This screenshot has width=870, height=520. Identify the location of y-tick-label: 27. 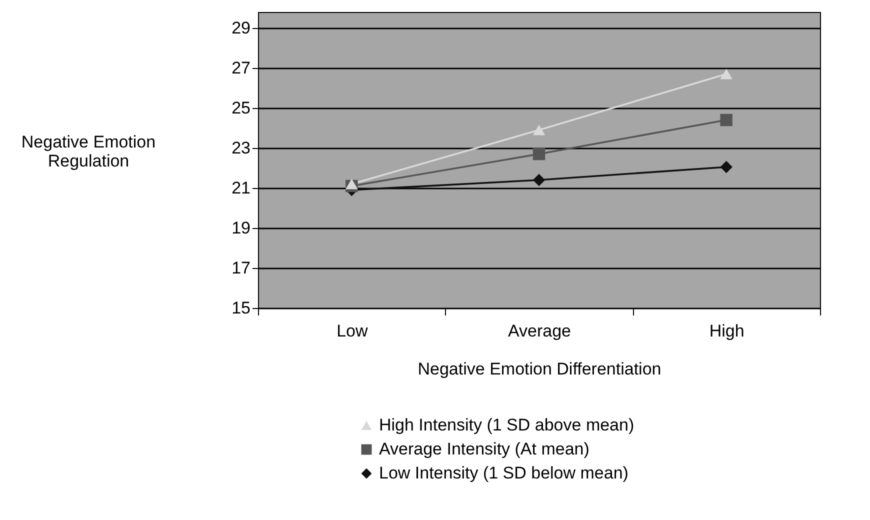
(241, 68).